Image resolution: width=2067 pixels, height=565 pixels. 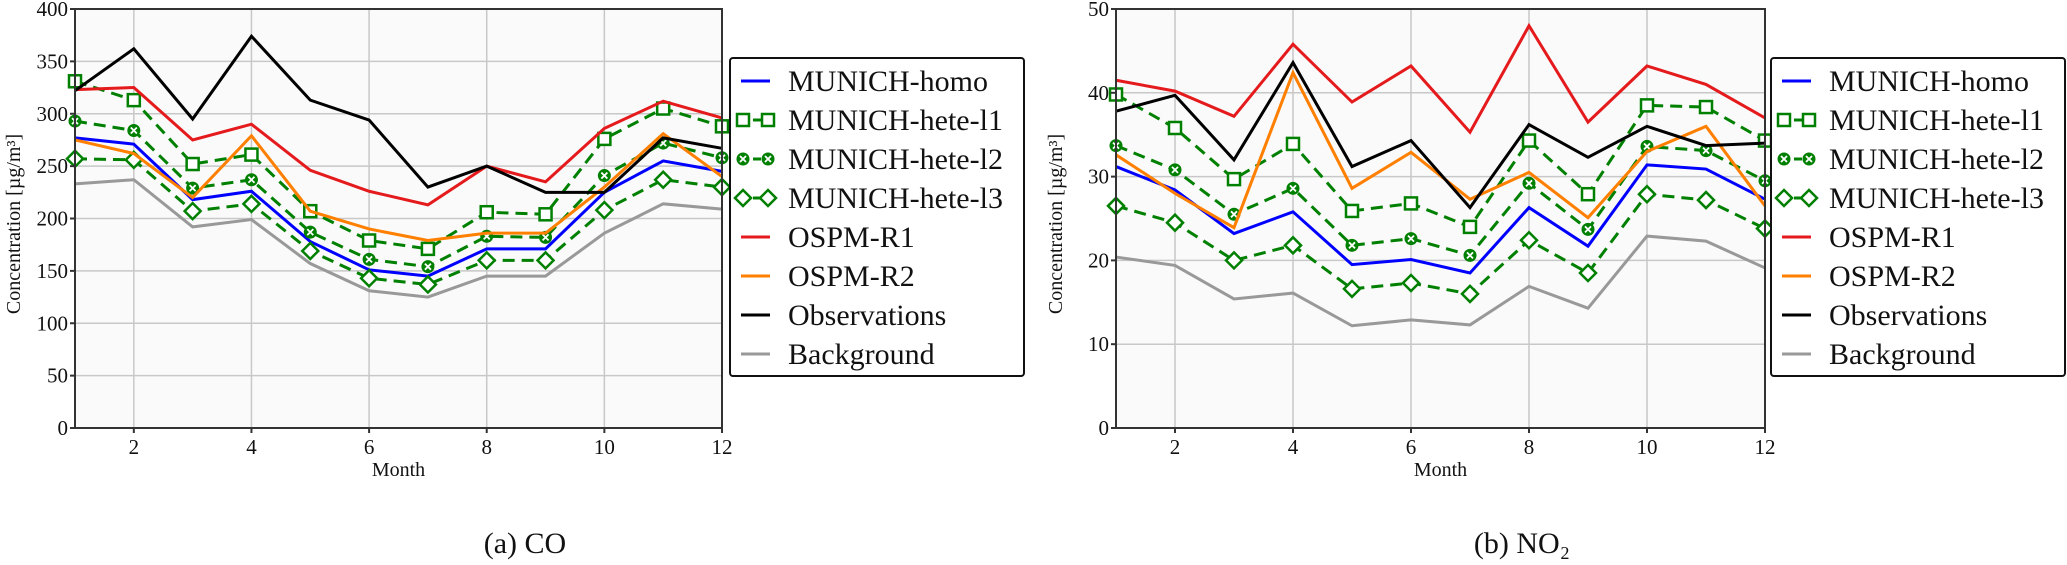 I want to click on series-munich-hete-l3, so click(x=398, y=222).